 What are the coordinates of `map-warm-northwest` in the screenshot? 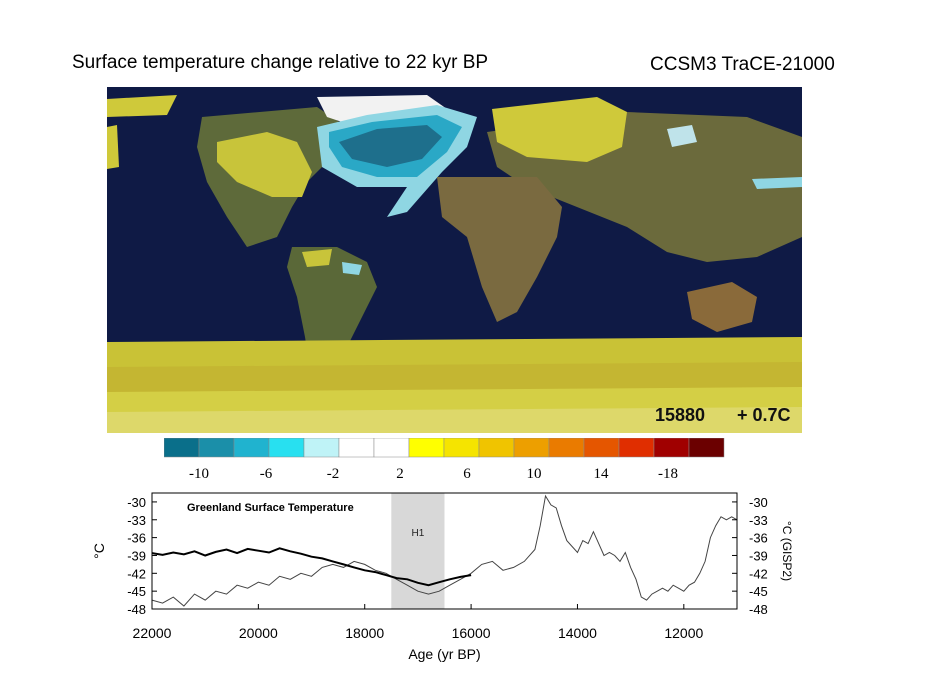 It's located at (142, 106).